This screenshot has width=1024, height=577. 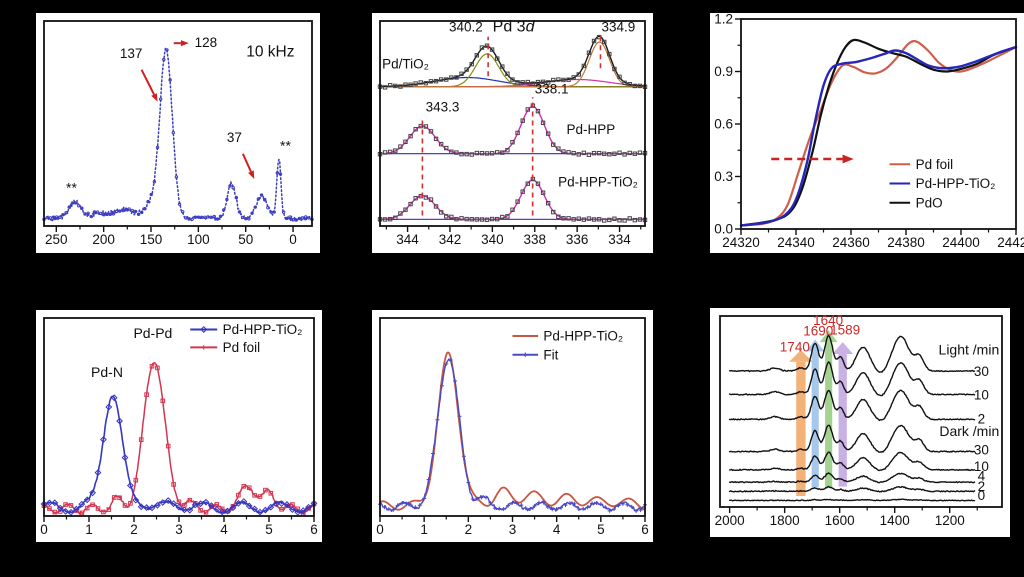 I want to click on exafs-fit-chart: 0 1 2 3 4 5 6 Pd-HPP-TiO₂ Fit, so click(x=512, y=427).